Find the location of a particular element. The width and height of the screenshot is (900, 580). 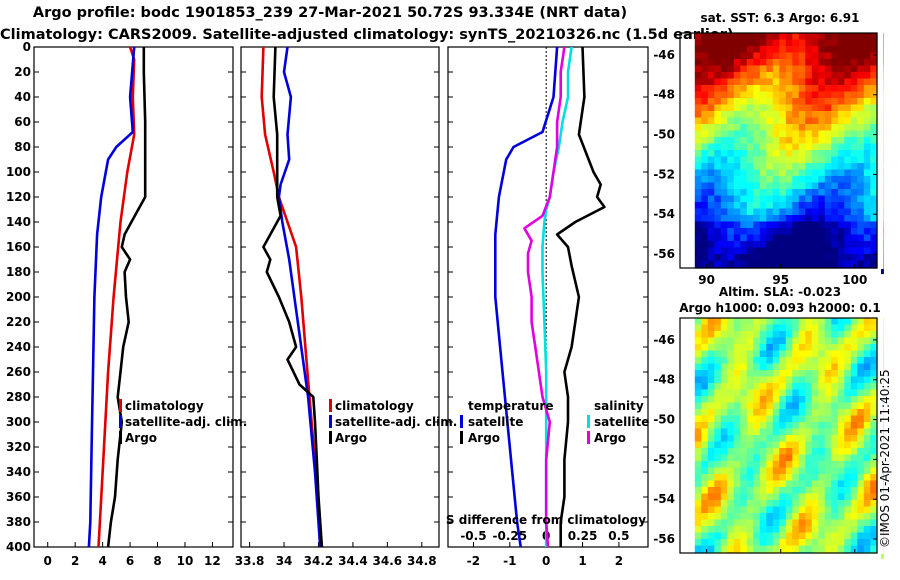

salinity-series-argo is located at coordinates (293, 297).